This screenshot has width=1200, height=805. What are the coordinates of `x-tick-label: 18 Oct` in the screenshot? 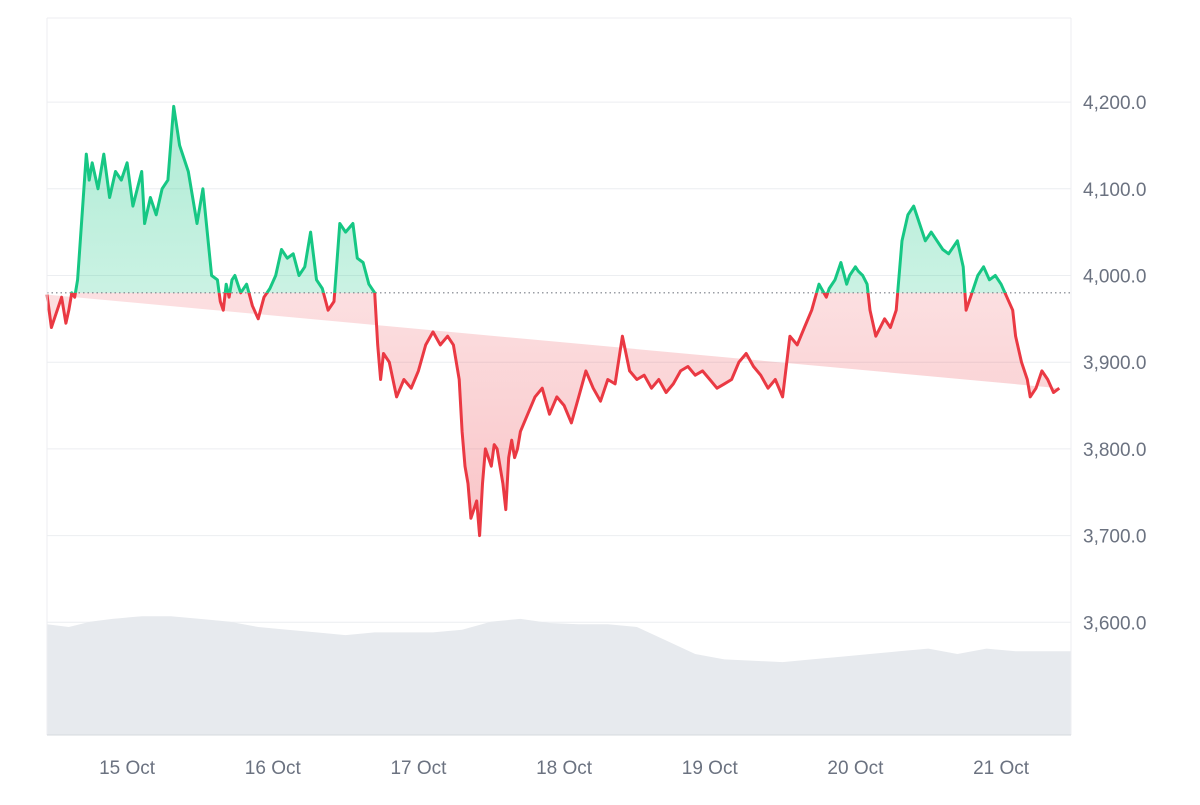 It's located at (564, 768).